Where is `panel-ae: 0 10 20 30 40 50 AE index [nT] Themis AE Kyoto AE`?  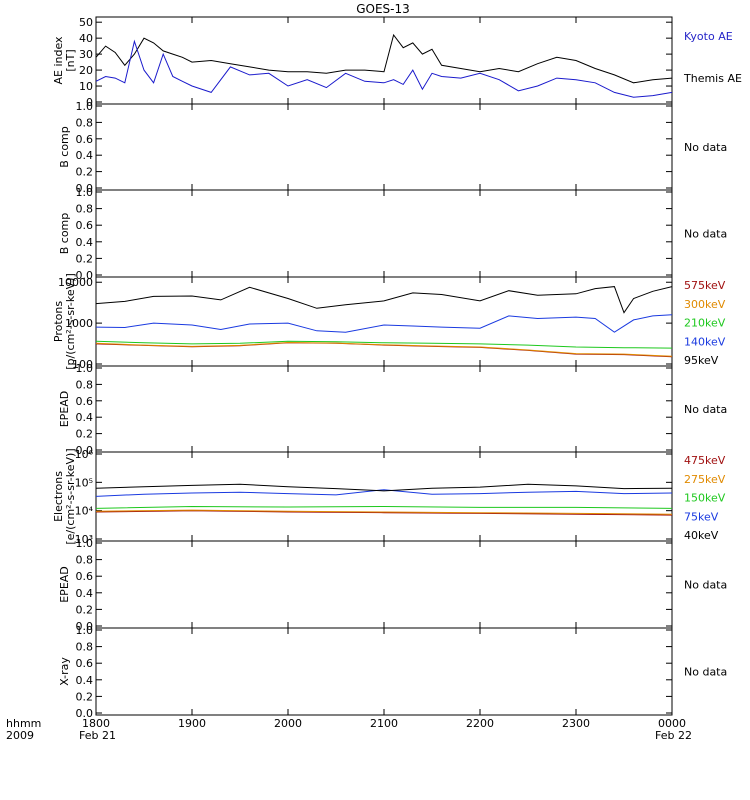
panel-ae: 0 10 20 30 40 50 AE index [nT] Themis AE Kyoto AE is located at coordinates (397, 62).